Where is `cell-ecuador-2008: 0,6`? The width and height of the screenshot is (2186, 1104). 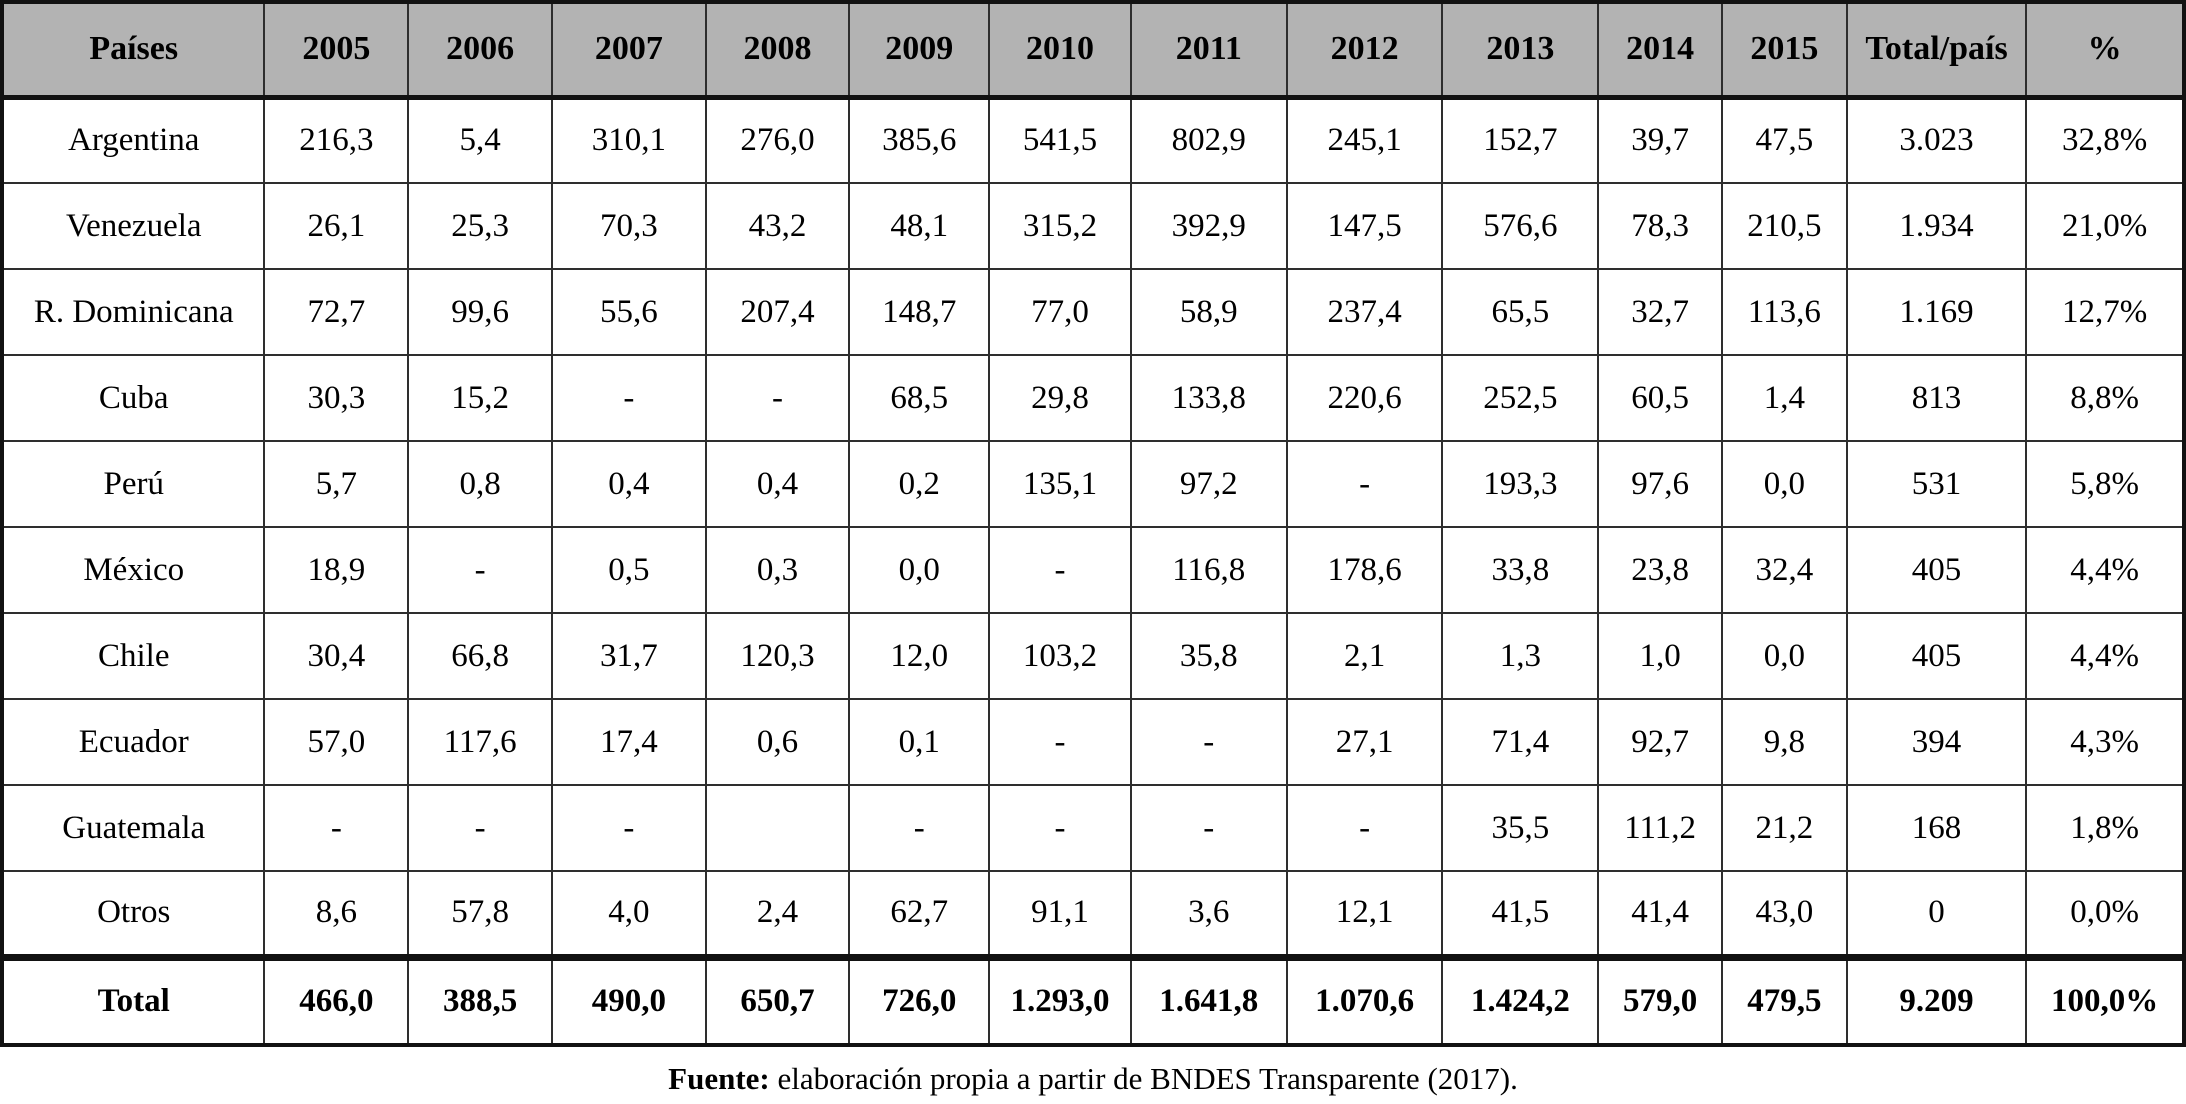
cell-ecuador-2008: 0,6 is located at coordinates (777, 742).